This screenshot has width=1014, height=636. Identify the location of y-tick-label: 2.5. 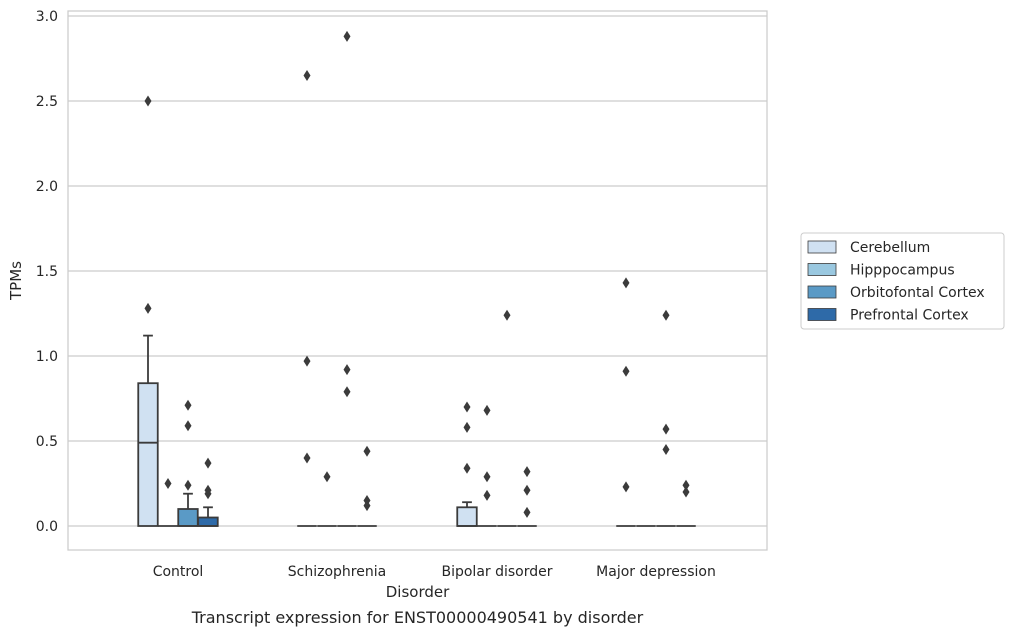
(47, 102).